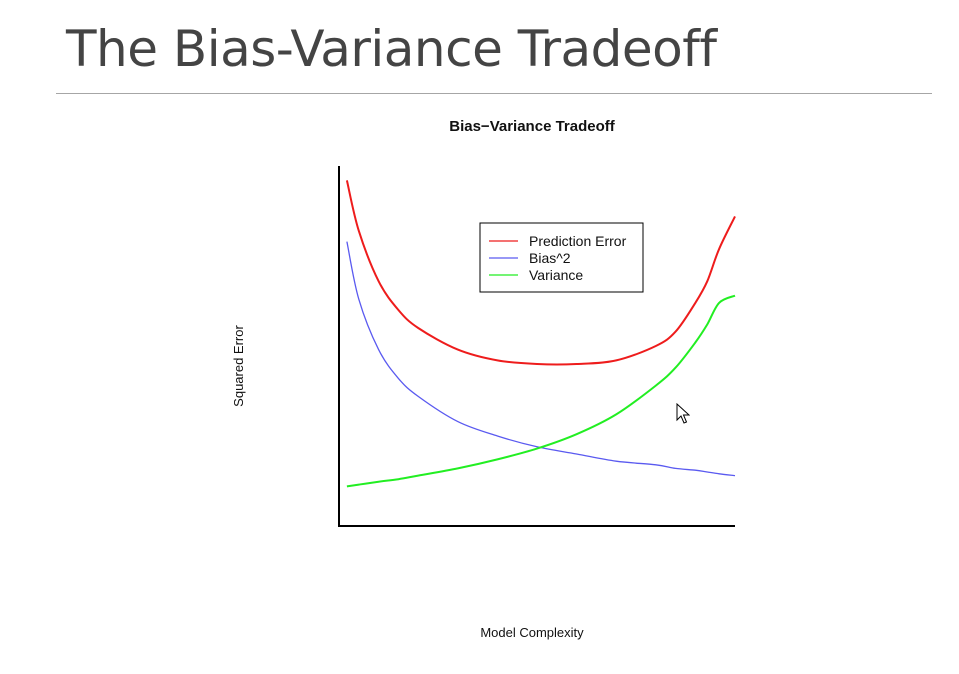 The image size is (959, 674). What do you see at coordinates (494, 93) in the screenshot?
I see `title-divider` at bounding box center [494, 93].